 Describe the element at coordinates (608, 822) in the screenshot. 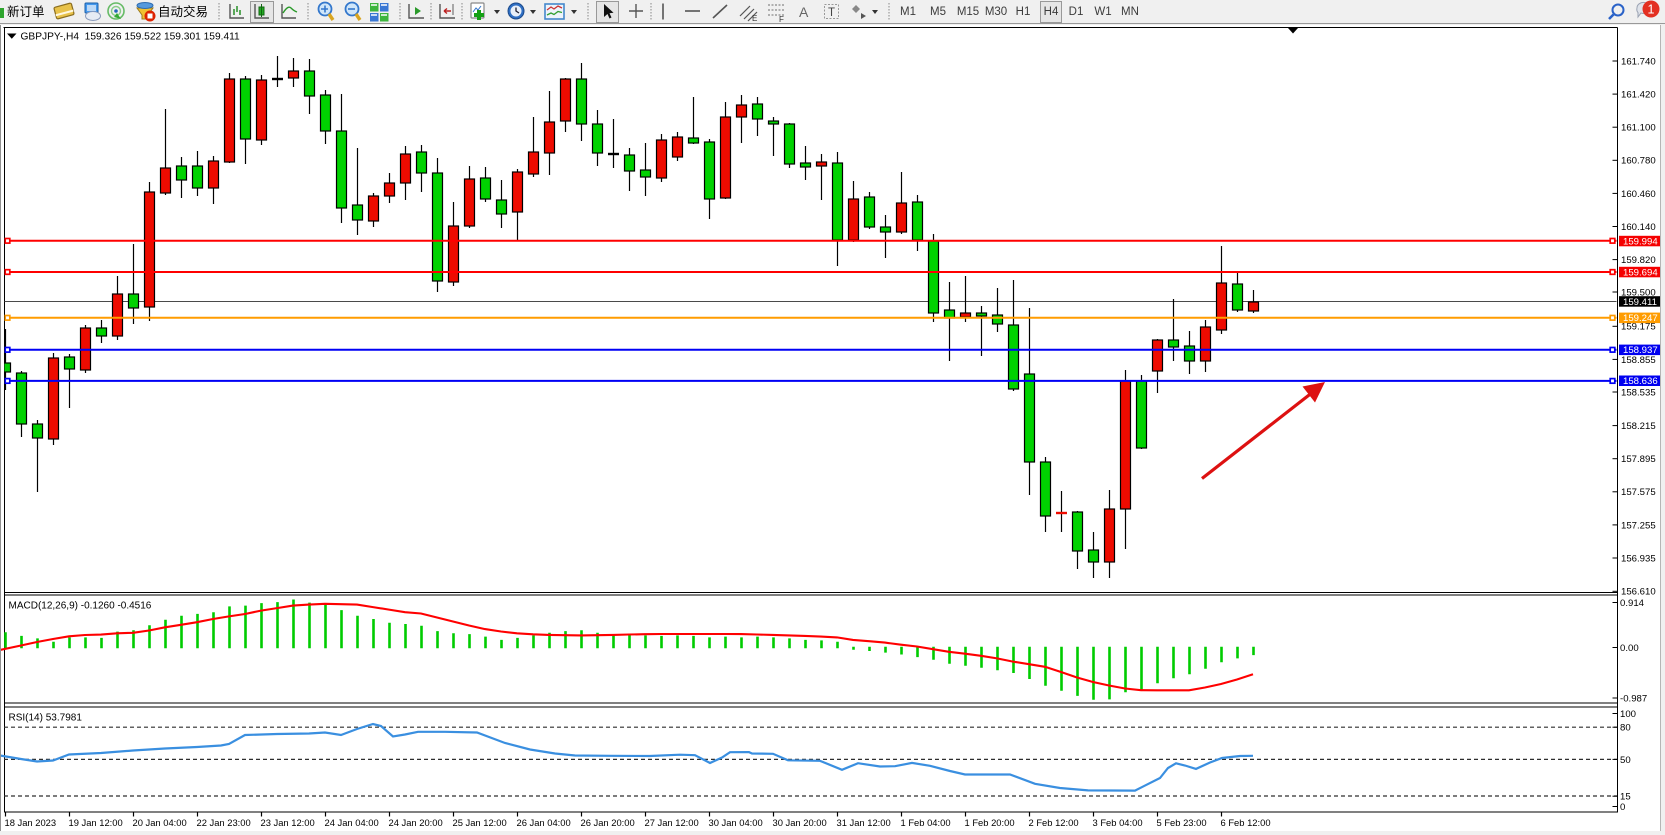

I see `svg-text: 26 Jan 20:00` at that location.